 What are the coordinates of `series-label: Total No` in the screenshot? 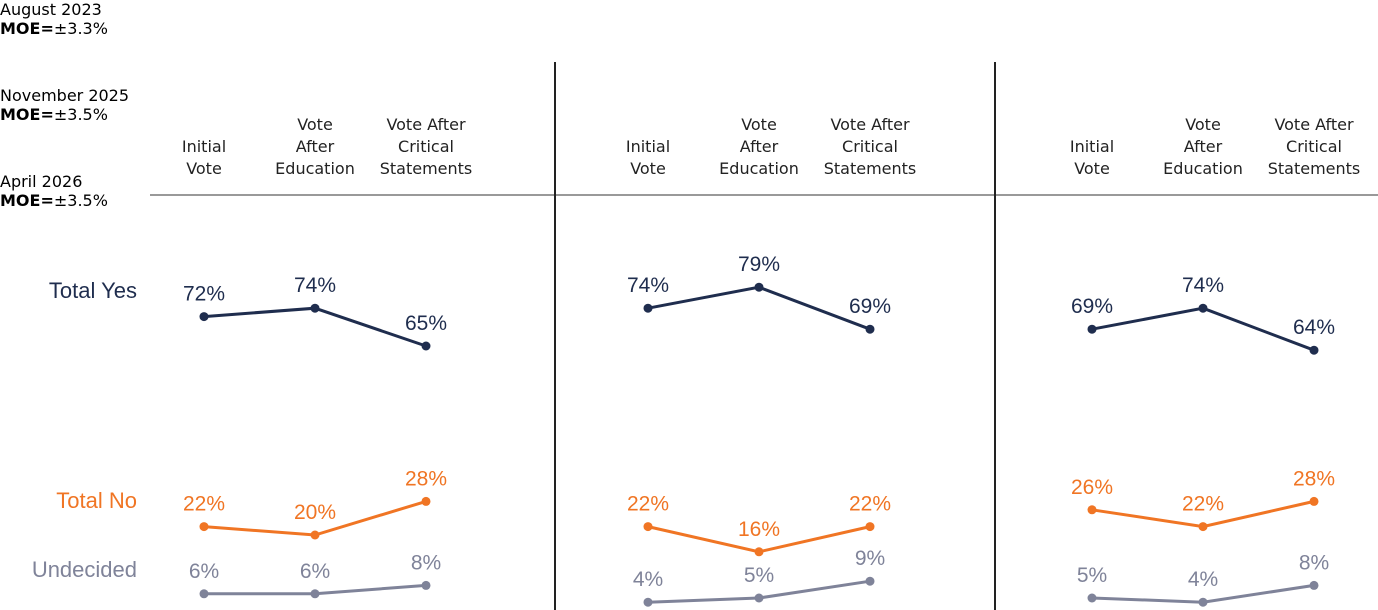 It's located at (96, 500).